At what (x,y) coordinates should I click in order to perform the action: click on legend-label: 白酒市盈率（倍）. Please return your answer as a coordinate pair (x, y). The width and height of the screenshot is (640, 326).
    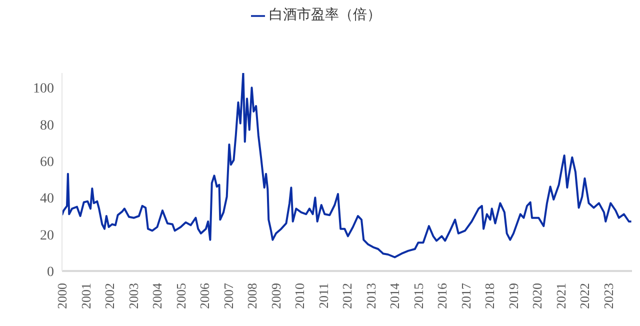
    Looking at the image, I should click on (325, 15).